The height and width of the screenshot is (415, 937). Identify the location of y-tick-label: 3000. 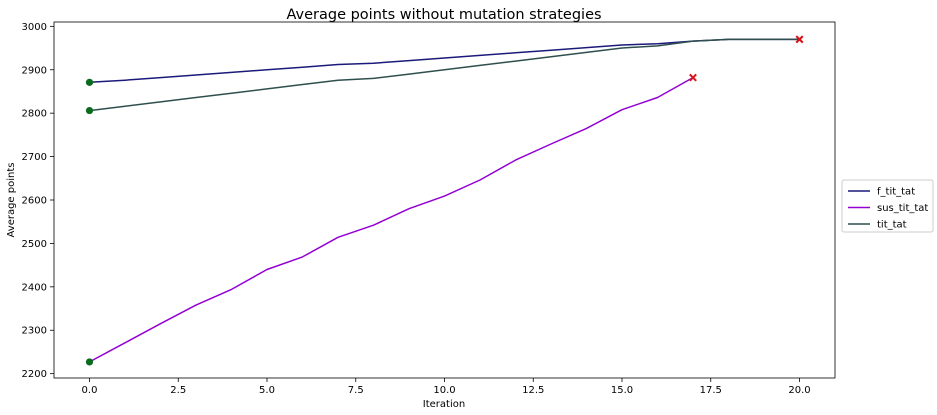
(34, 27).